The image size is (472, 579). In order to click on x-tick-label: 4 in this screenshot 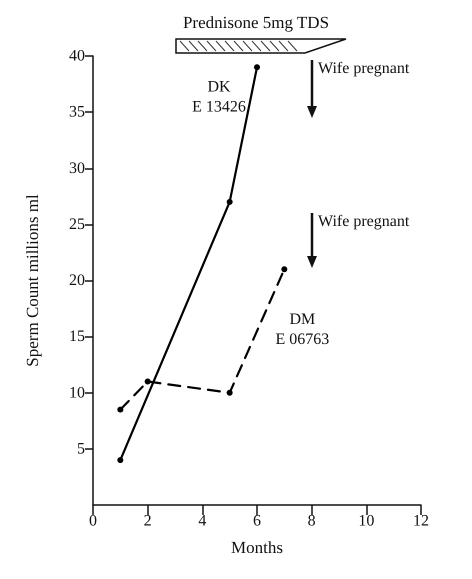, I will do `click(202, 521)`.